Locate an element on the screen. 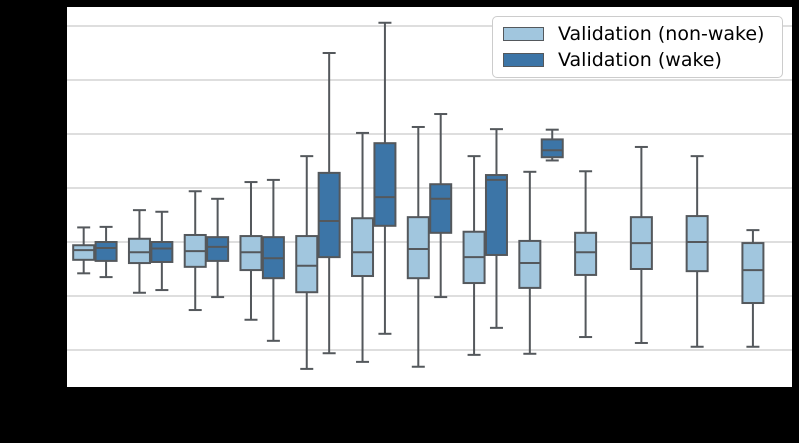 The height and width of the screenshot is (443, 799). box-non-wake-g7 is located at coordinates (418, 246).